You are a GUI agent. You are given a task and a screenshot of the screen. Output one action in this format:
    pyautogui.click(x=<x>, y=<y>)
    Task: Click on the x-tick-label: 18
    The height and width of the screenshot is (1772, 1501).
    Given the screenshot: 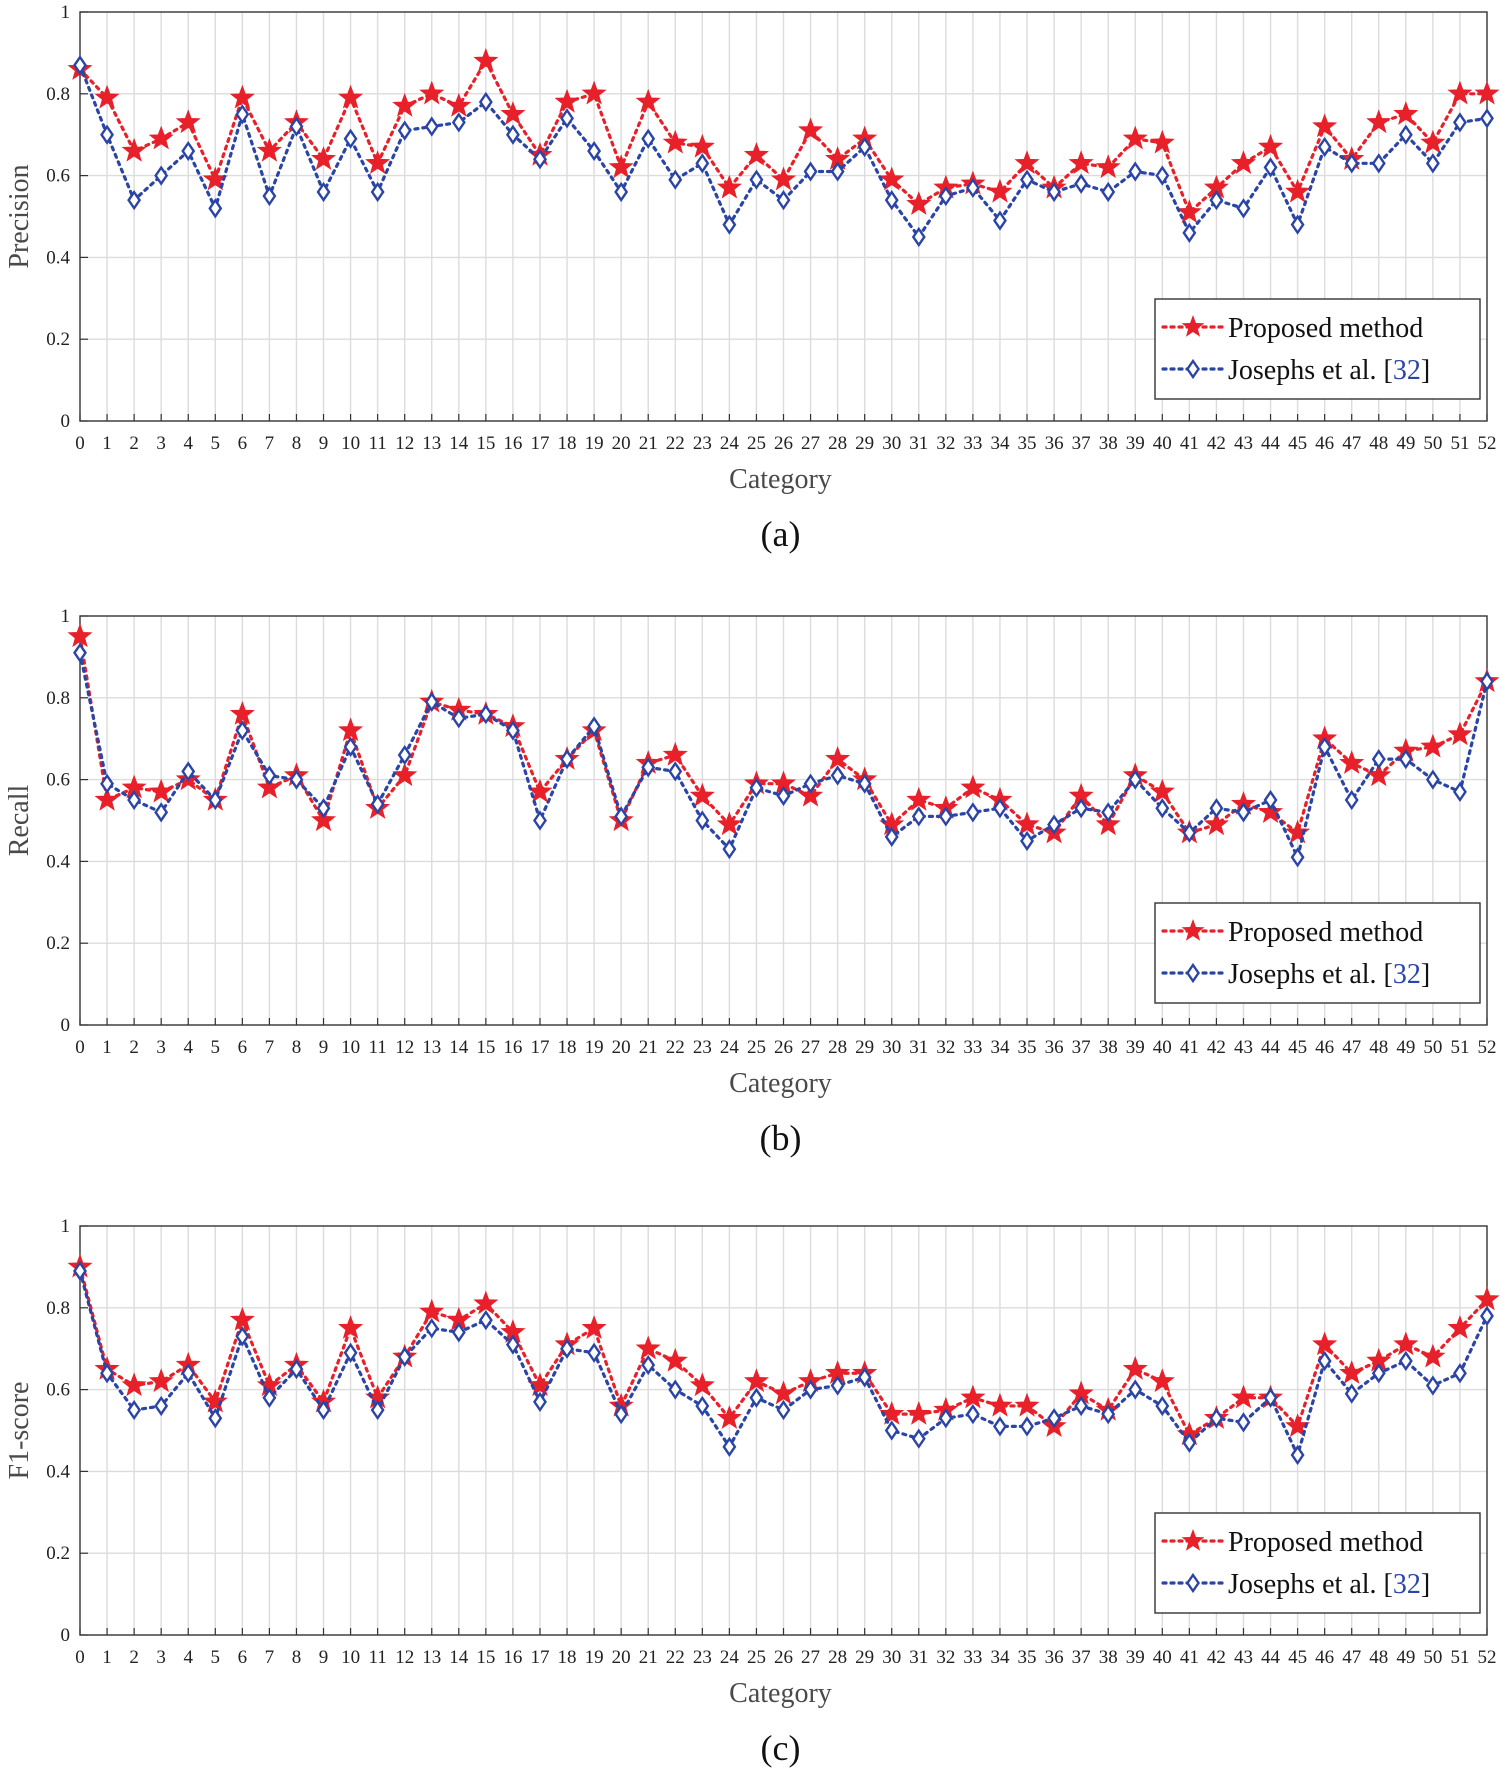 What is the action you would take?
    pyautogui.click(x=567, y=1657)
    